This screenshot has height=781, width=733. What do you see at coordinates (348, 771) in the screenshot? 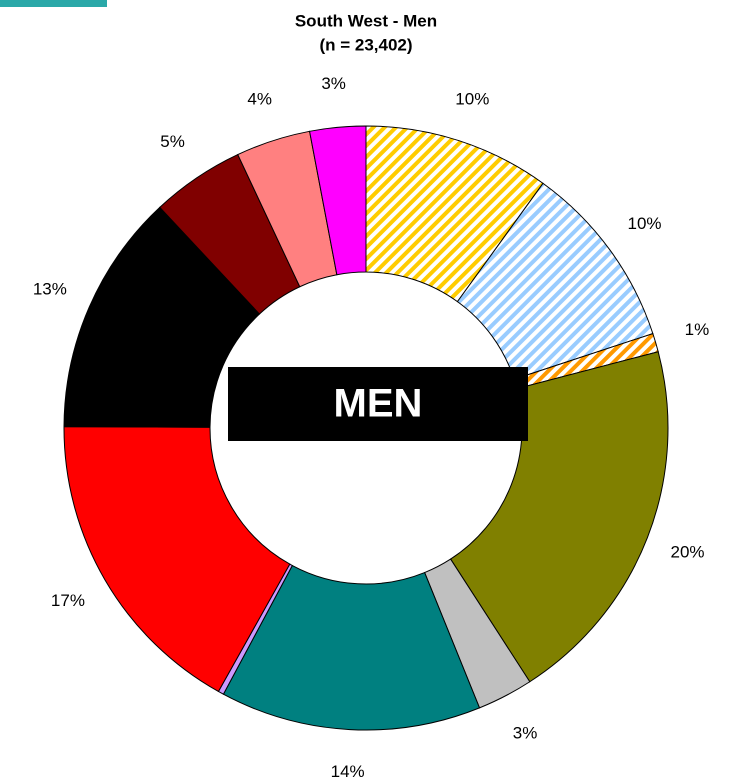
I see `data-label: 14%` at bounding box center [348, 771].